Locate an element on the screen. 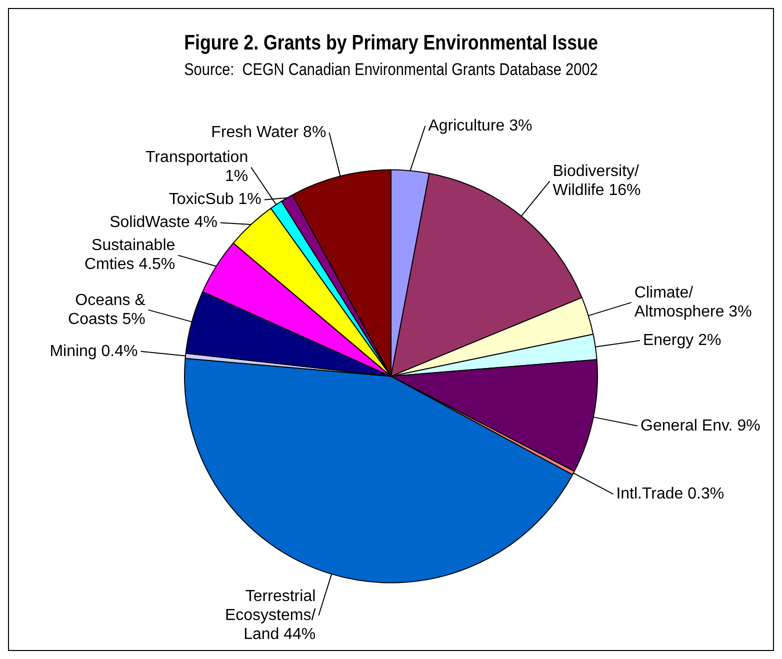 The image size is (782, 659). chart-title: Figure 2. Grants by Primary Environmental Issue is located at coordinates (391, 43).